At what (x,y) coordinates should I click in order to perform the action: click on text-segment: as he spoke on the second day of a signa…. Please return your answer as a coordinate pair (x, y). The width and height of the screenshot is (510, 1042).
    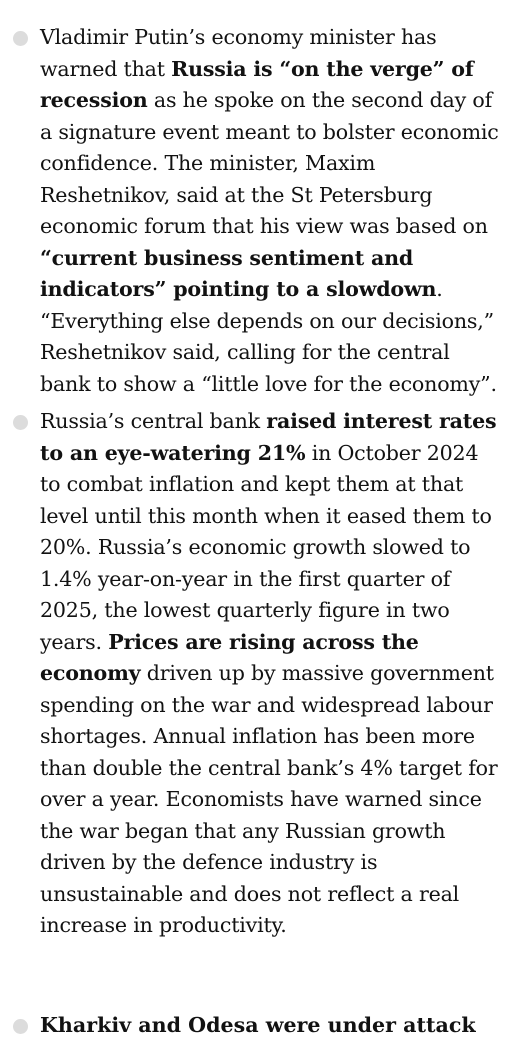
    Looking at the image, I should click on (269, 163).